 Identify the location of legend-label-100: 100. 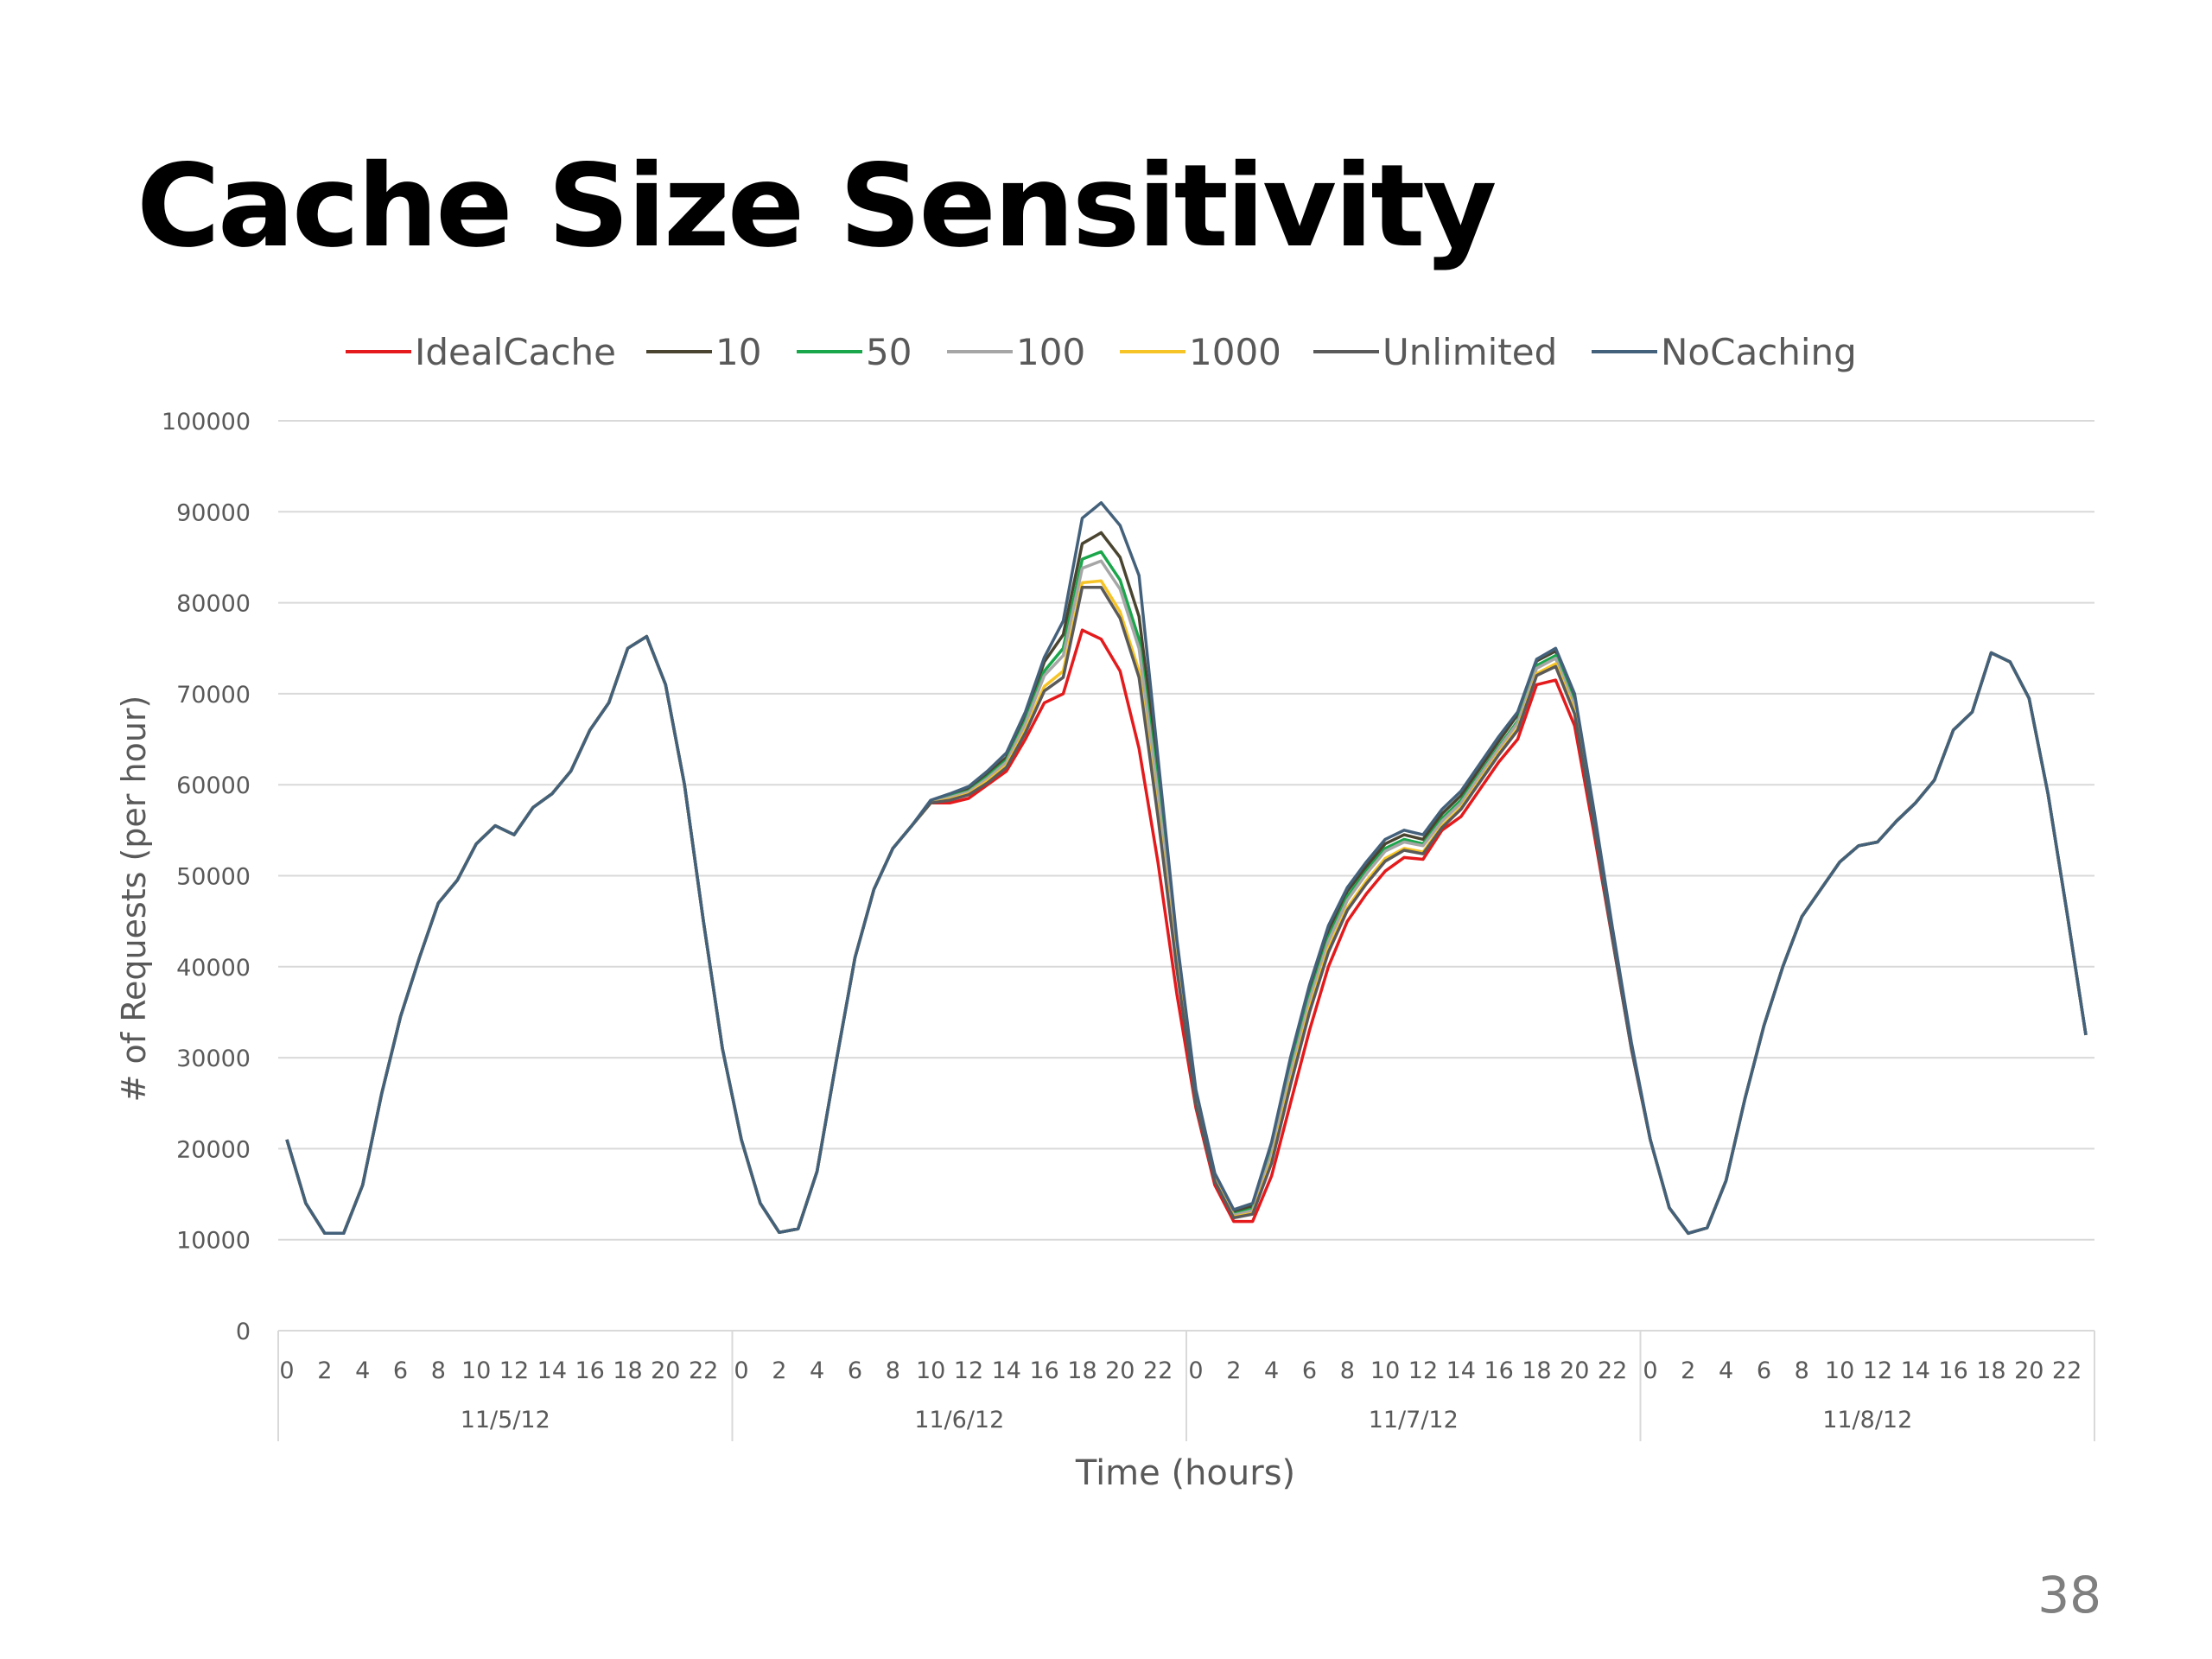
(1050, 352).